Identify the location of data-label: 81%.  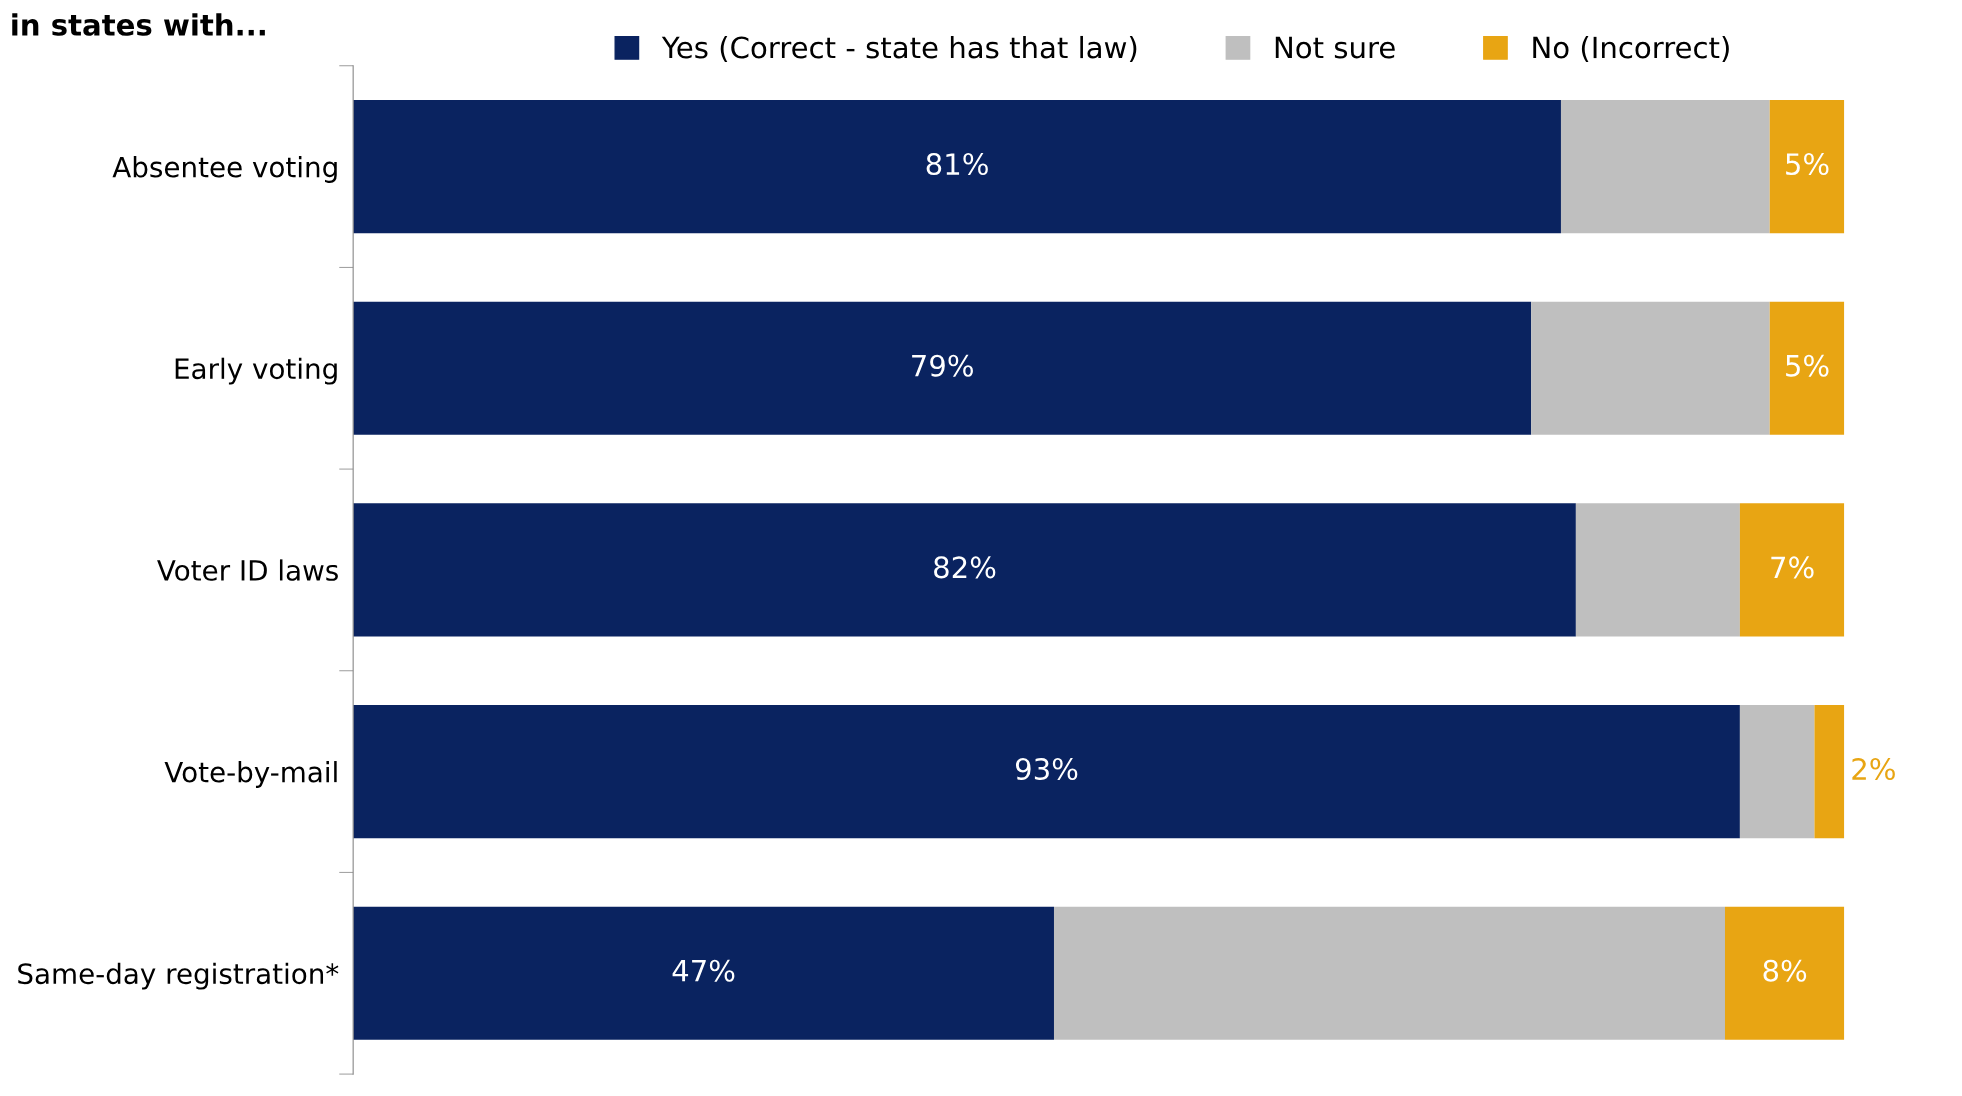
(957, 164).